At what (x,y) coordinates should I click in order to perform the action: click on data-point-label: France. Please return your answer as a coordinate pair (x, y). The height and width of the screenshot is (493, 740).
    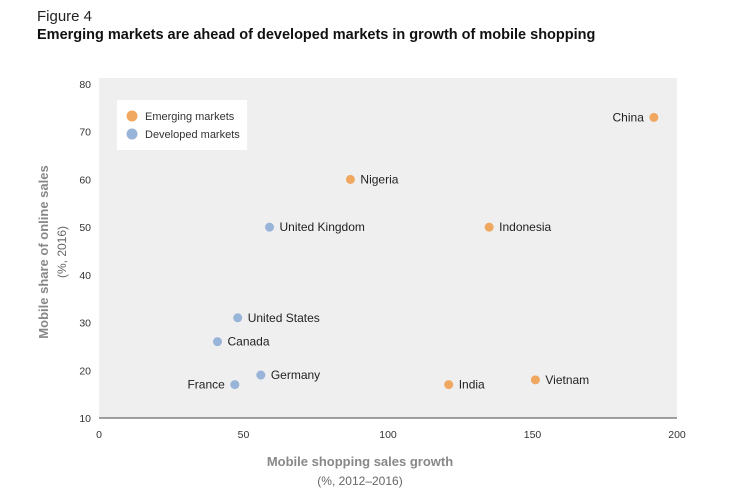
    Looking at the image, I should click on (206, 385).